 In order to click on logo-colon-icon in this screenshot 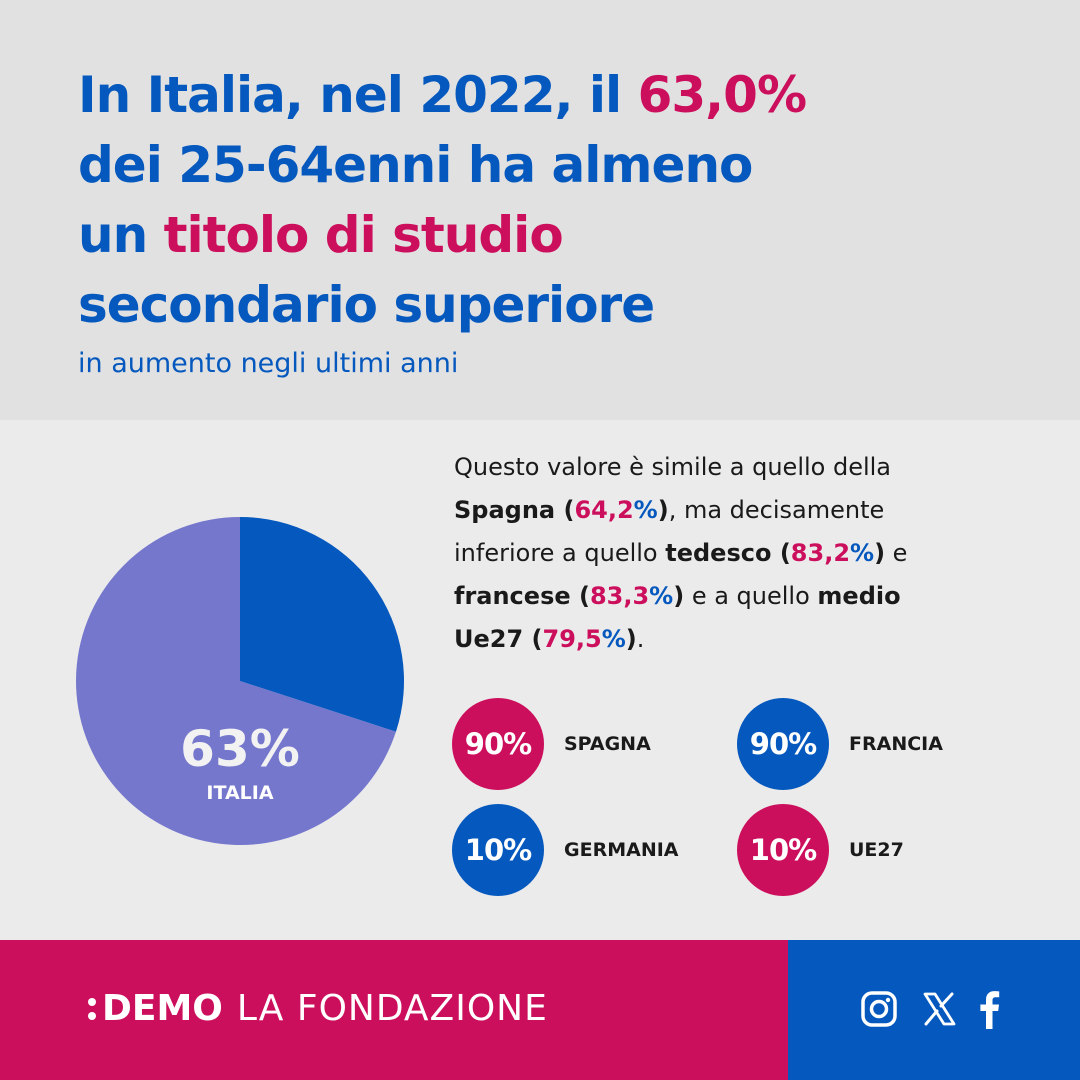, I will do `click(92, 1009)`.